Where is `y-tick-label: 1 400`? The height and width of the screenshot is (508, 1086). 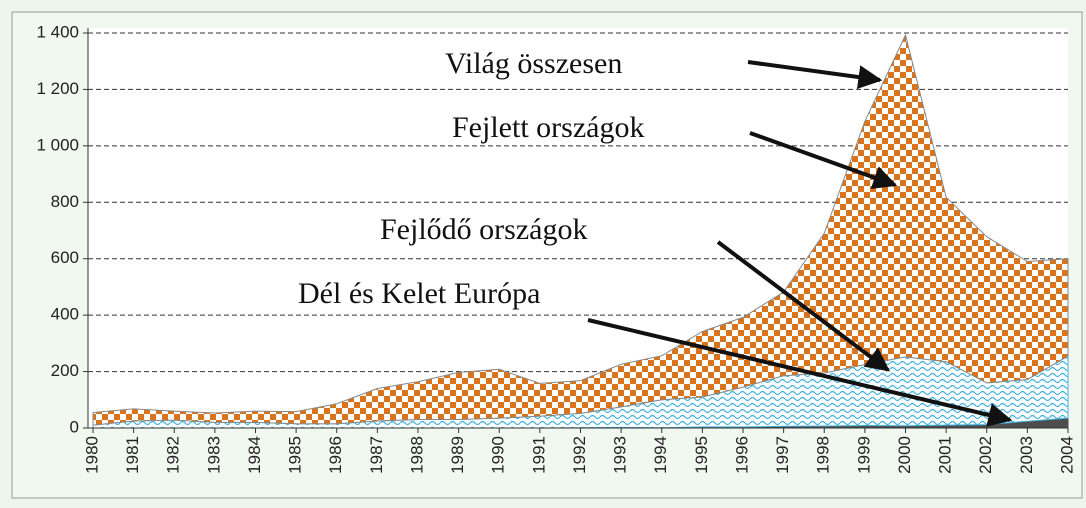
y-tick-label: 1 400 is located at coordinates (57, 31).